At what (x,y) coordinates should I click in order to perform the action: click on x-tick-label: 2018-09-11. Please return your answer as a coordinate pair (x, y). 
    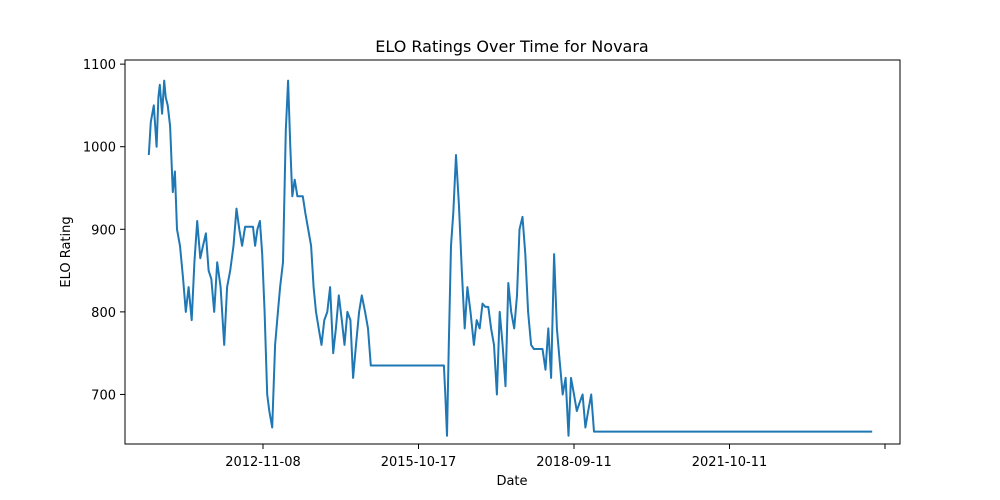
    Looking at the image, I should click on (574, 462).